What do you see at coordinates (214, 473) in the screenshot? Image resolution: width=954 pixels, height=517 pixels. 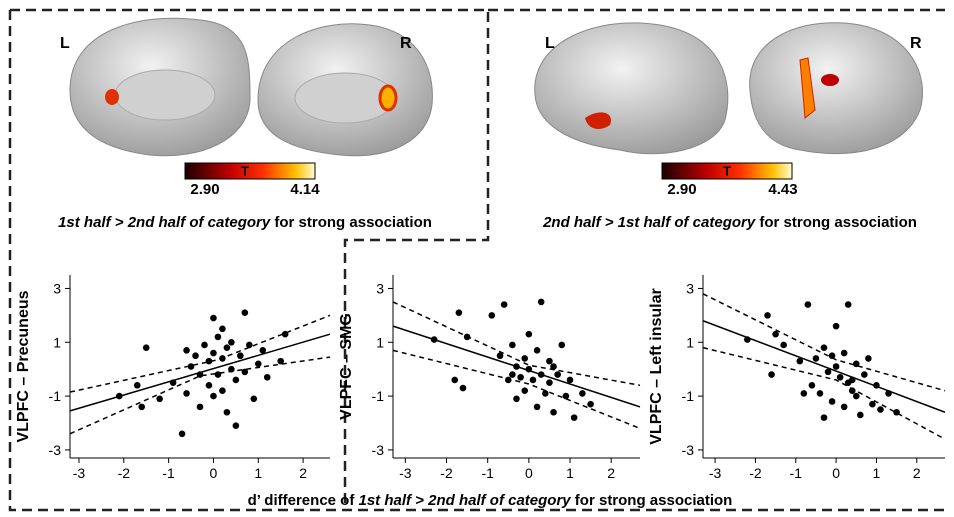 I see `x-tick-label: 0` at bounding box center [214, 473].